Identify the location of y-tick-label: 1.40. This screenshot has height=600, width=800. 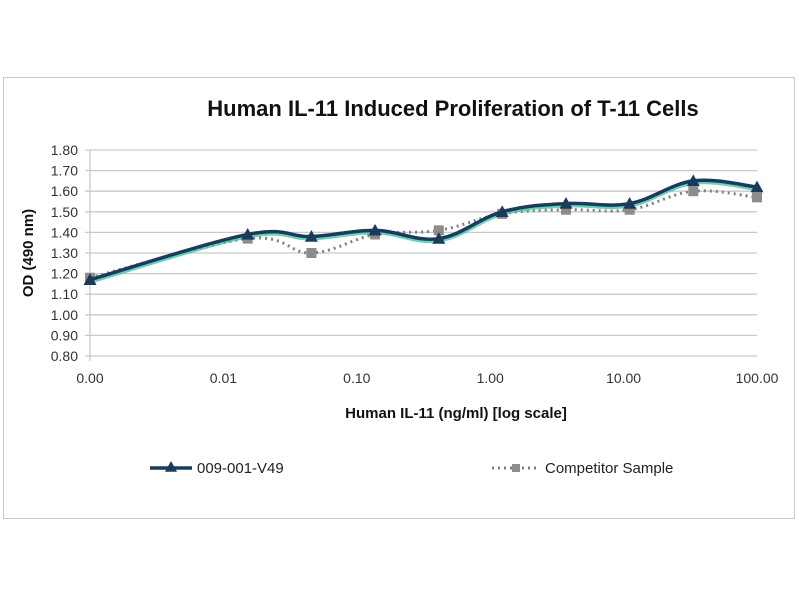
(64, 232).